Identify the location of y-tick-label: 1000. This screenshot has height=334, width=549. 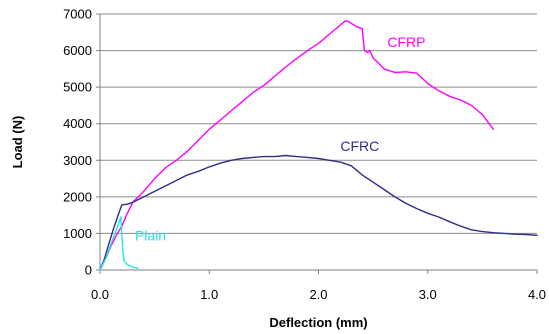
(77, 233).